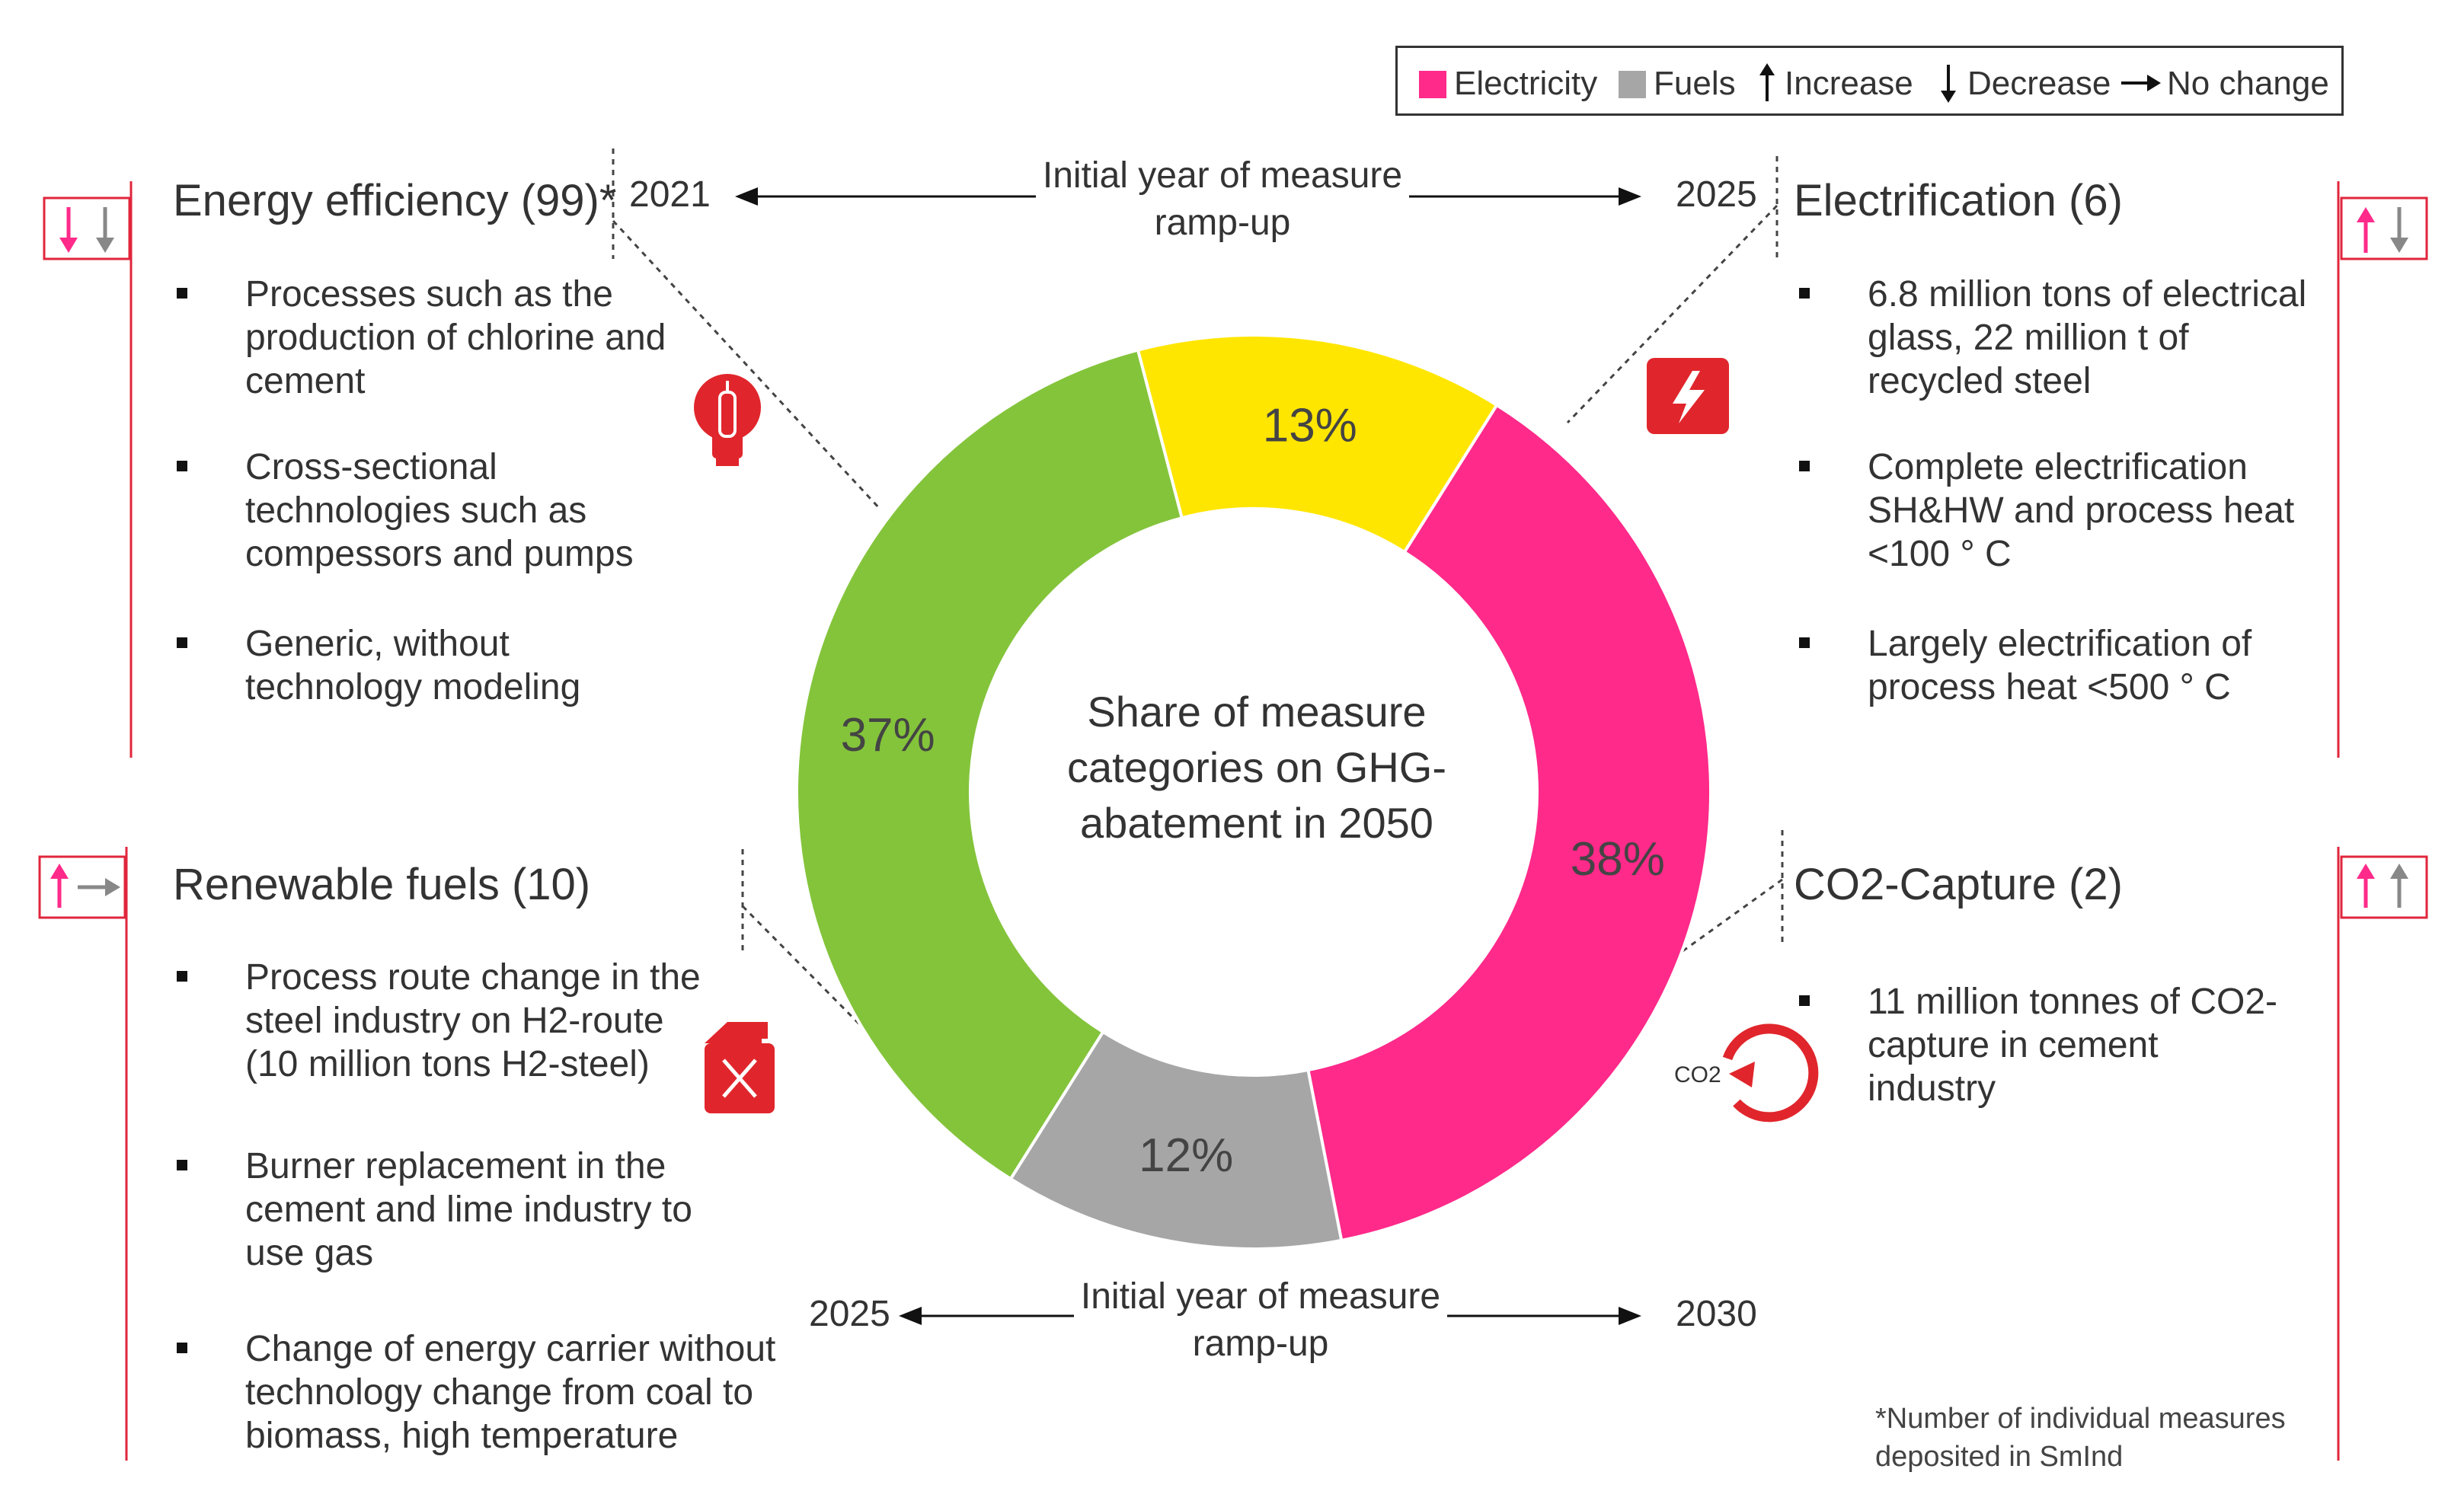 The image size is (2464, 1504). What do you see at coordinates (1958, 884) in the screenshot?
I see `co2-capture-title: CO2-Capture (2)` at bounding box center [1958, 884].